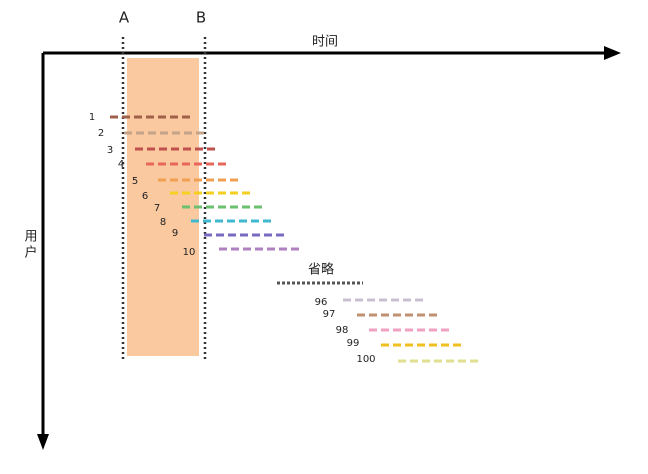 This screenshot has height=474, width=648. I want to click on user-arrow, so click(43, 442).